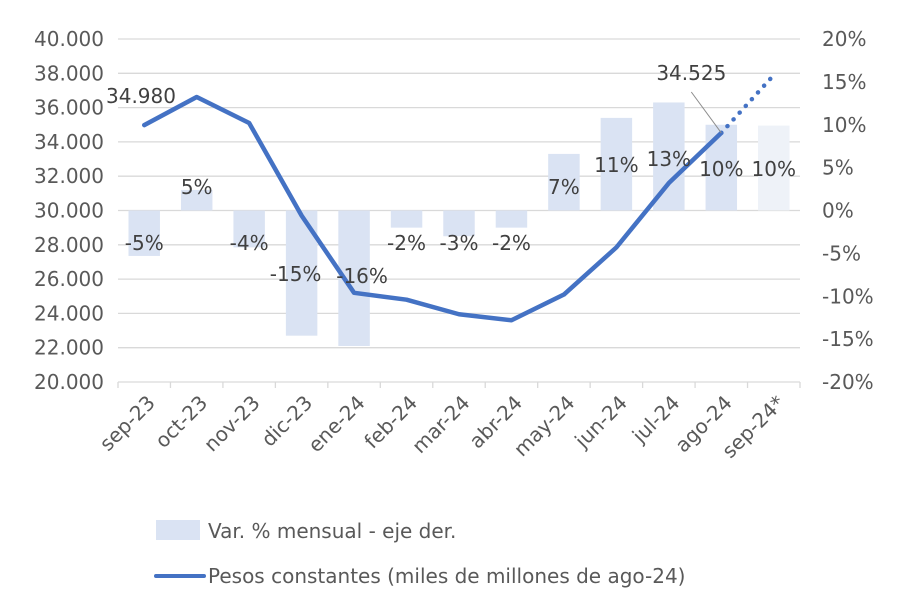  What do you see at coordinates (178, 530) in the screenshot?
I see `legend-swatch-bar` at bounding box center [178, 530].